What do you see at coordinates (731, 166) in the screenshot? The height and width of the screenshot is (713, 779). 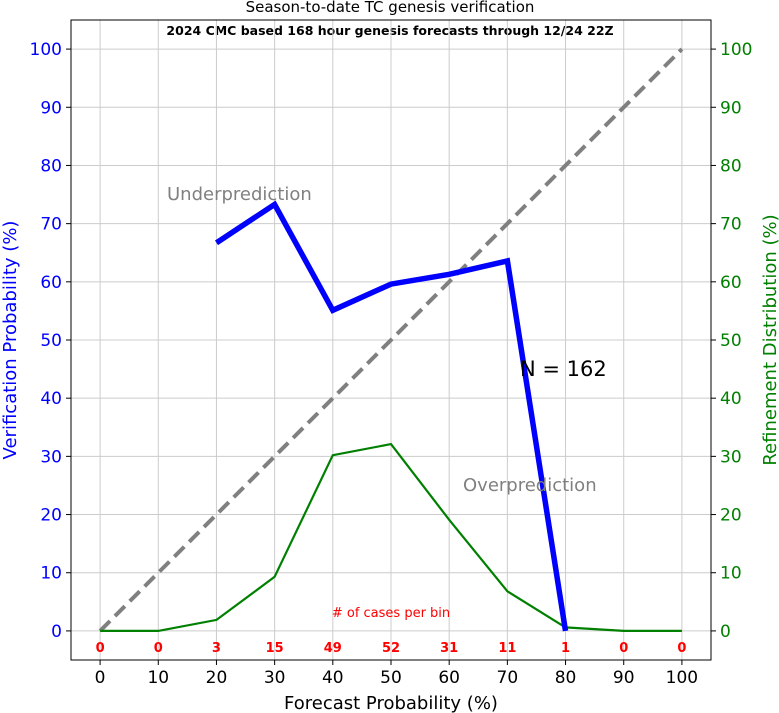 I see `y-tick-label-right: 80` at bounding box center [731, 166].